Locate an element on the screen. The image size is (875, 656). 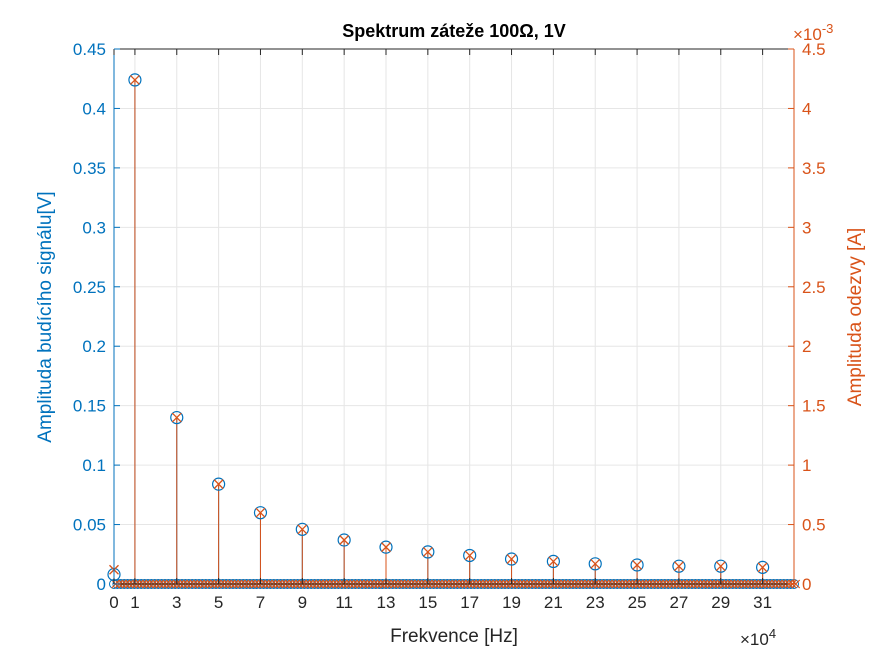
right-tick-label: 3 is located at coordinates (806, 227).